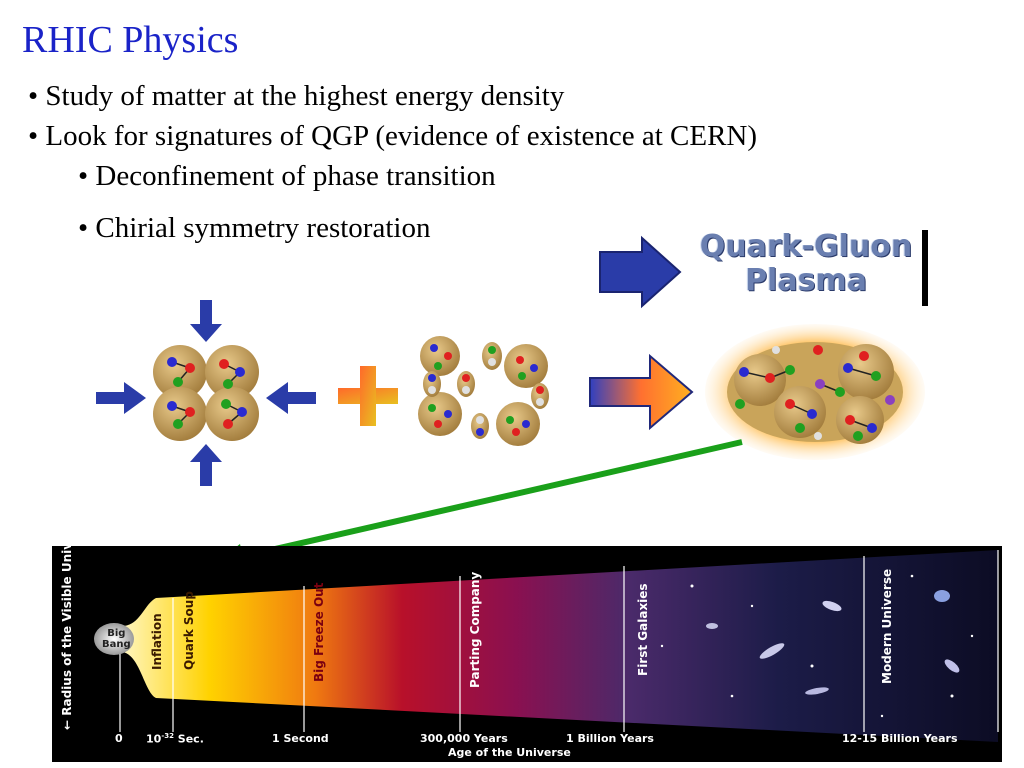 This screenshot has height=768, width=1024. I want to click on vertical-divider, so click(925, 268).